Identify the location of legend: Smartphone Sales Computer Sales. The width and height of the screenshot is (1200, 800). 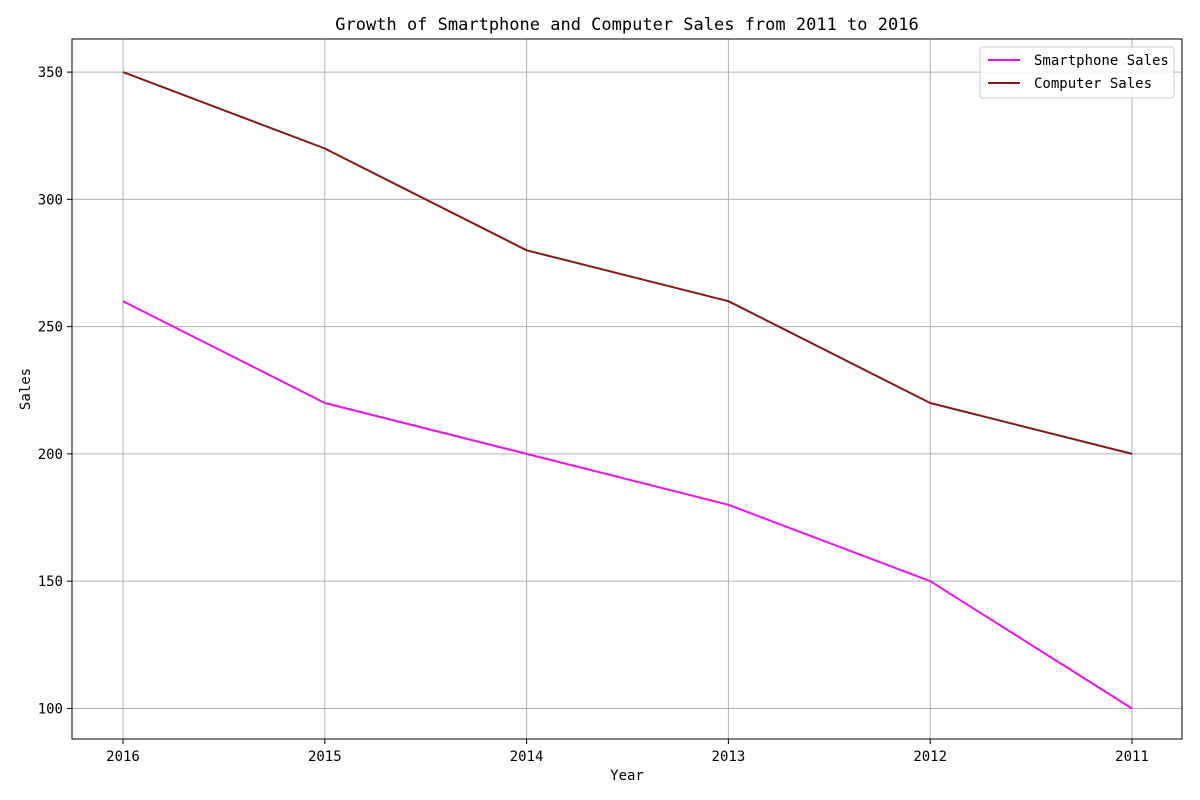
(1077, 72).